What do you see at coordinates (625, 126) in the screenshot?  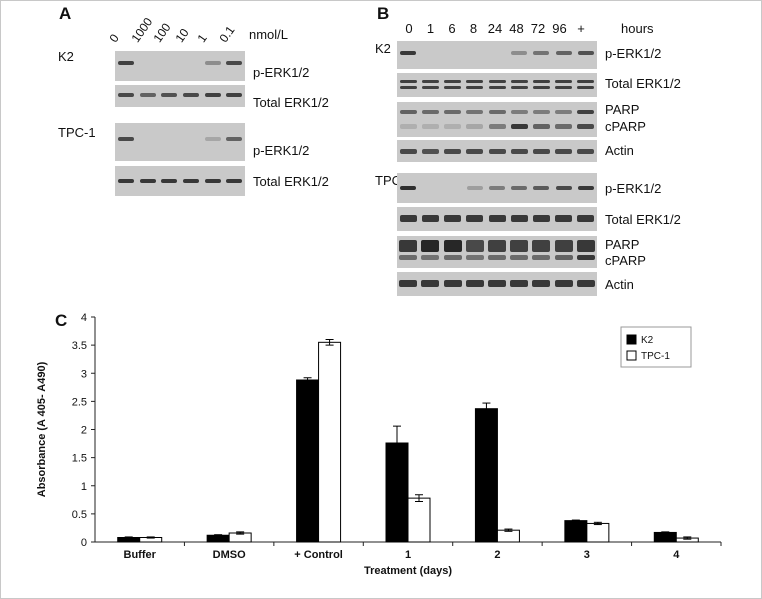 I see `panel-b-label-cparp-k2: cPARP` at bounding box center [625, 126].